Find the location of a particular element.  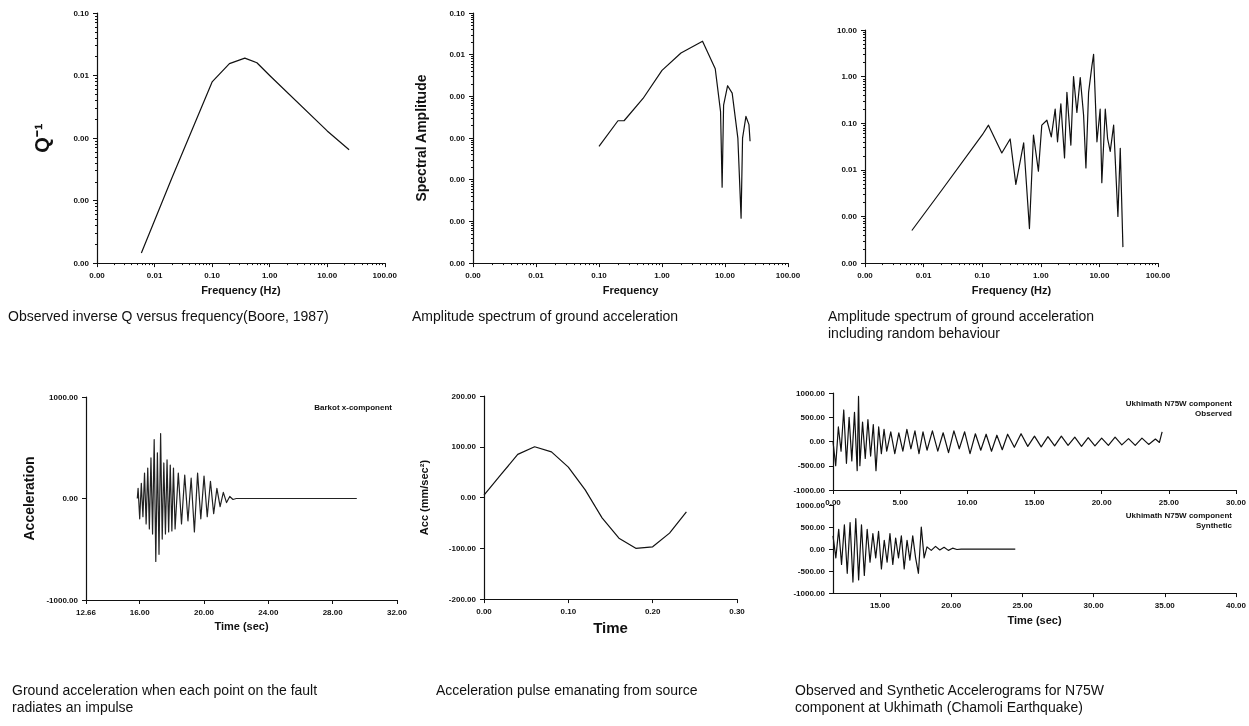

y-tick-label: 10.00 is located at coordinates (847, 30).